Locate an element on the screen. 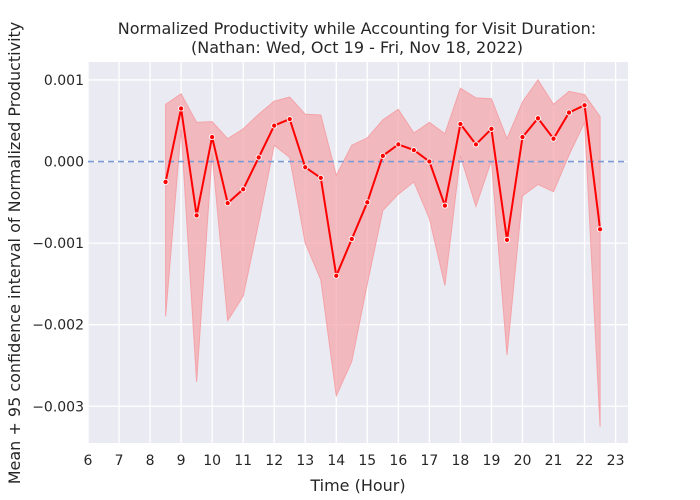 The height and width of the screenshot is (500, 700). x-tick-label: 18 is located at coordinates (460, 461).